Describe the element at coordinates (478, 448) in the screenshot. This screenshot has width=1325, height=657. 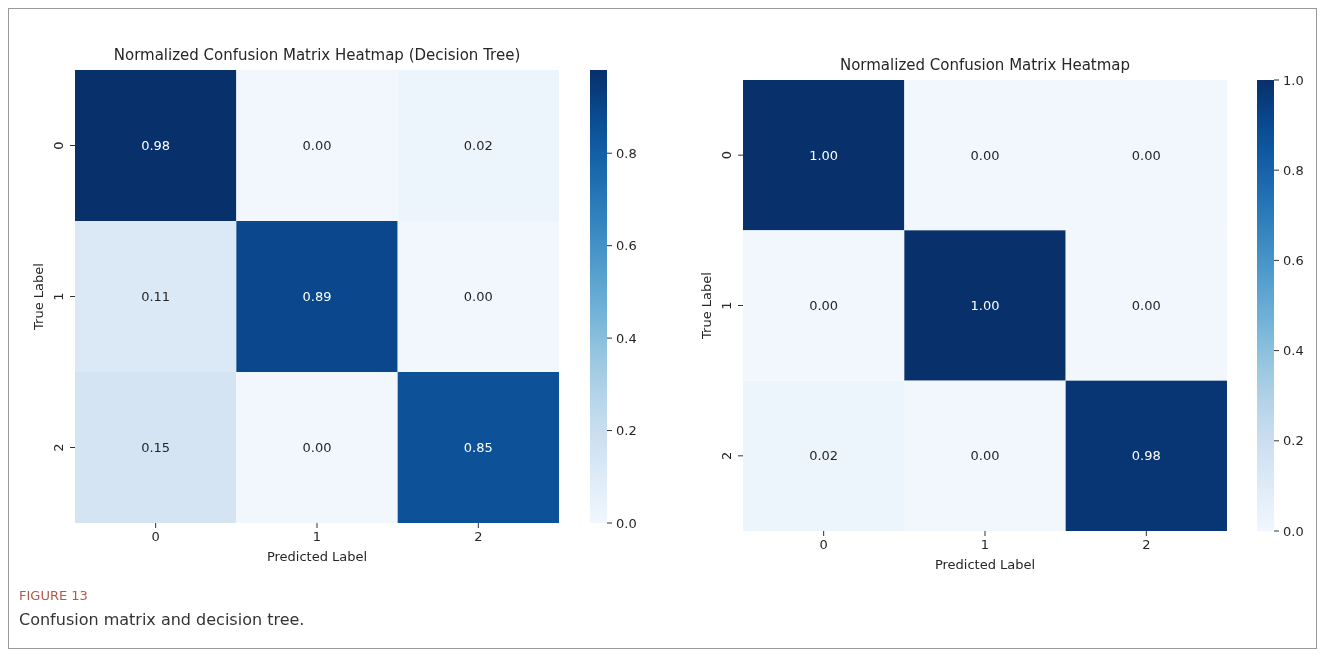
I see `data-label: 0.85` at that location.